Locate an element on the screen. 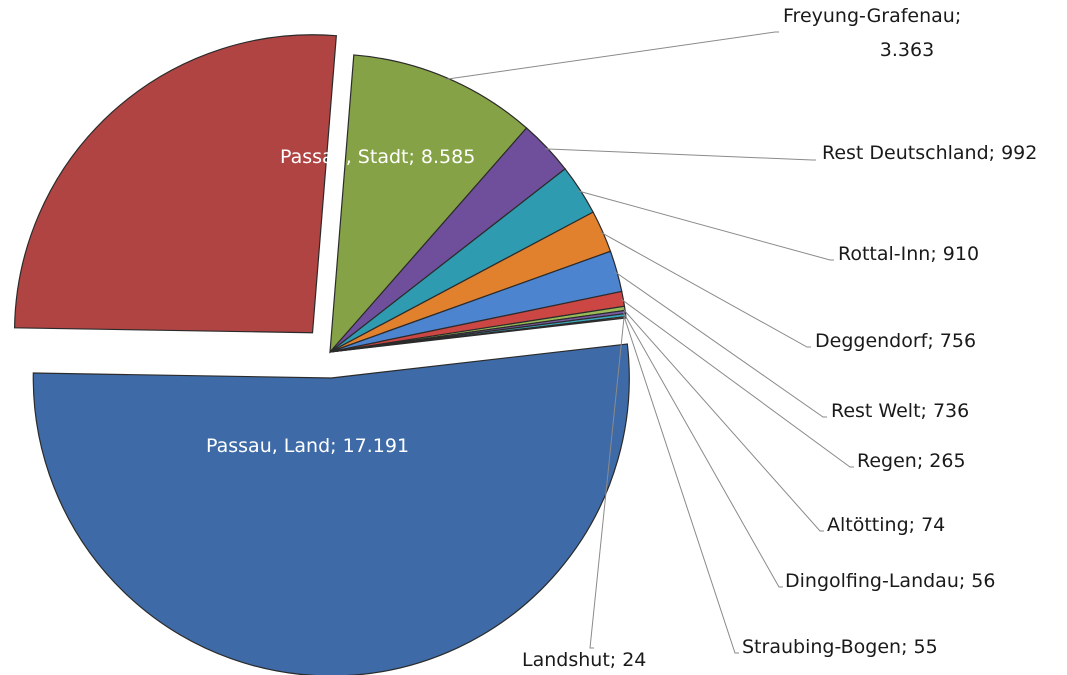 The width and height of the screenshot is (1067, 675). data-label-freyung-grafenau-line-1: Freyung-Grafenau; is located at coordinates (872, 16).